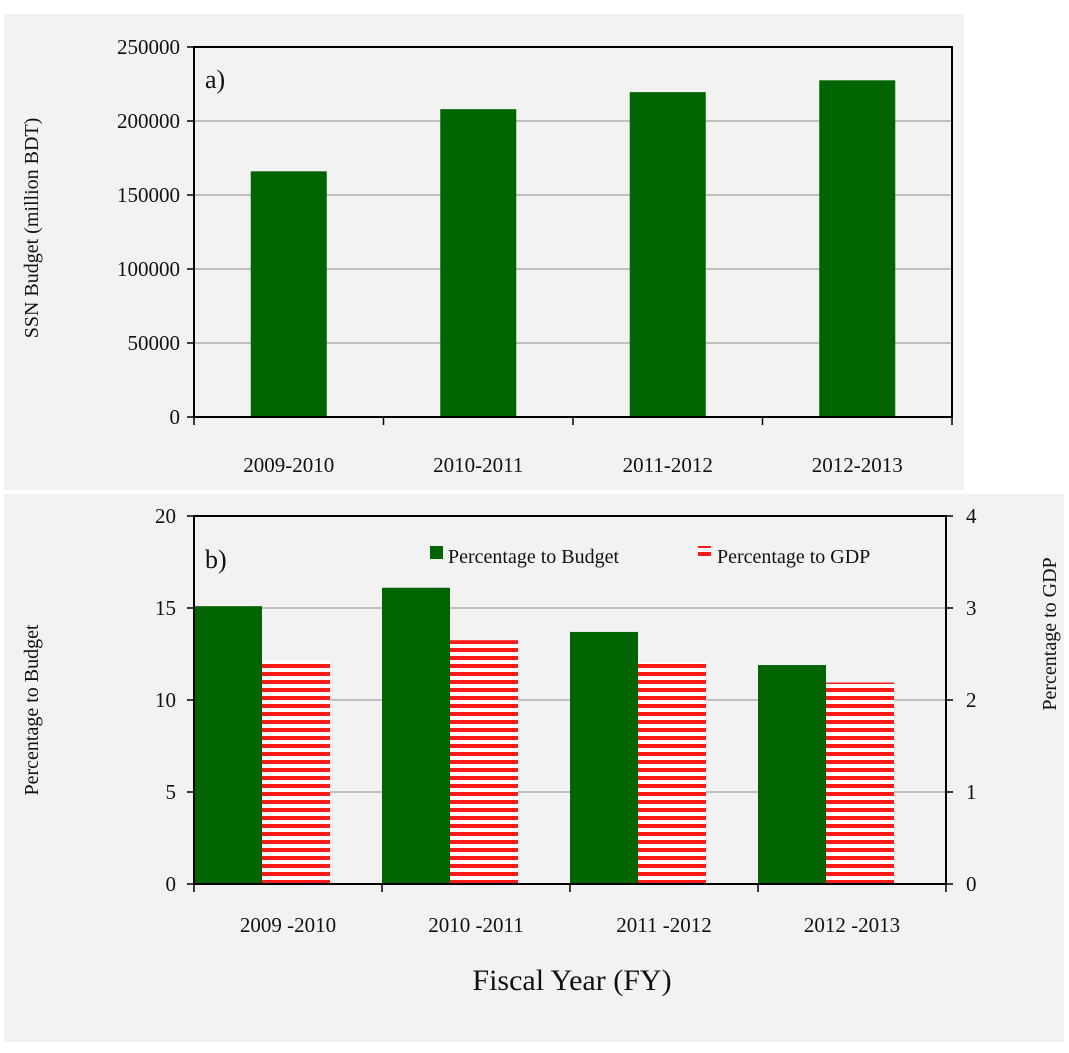 This screenshot has width=1069, height=1053. Describe the element at coordinates (570, 925) in the screenshot. I see `panel-b-category-labels: 2009 -2010 2010 -2011 2011 -2012 2012 -2013` at that location.